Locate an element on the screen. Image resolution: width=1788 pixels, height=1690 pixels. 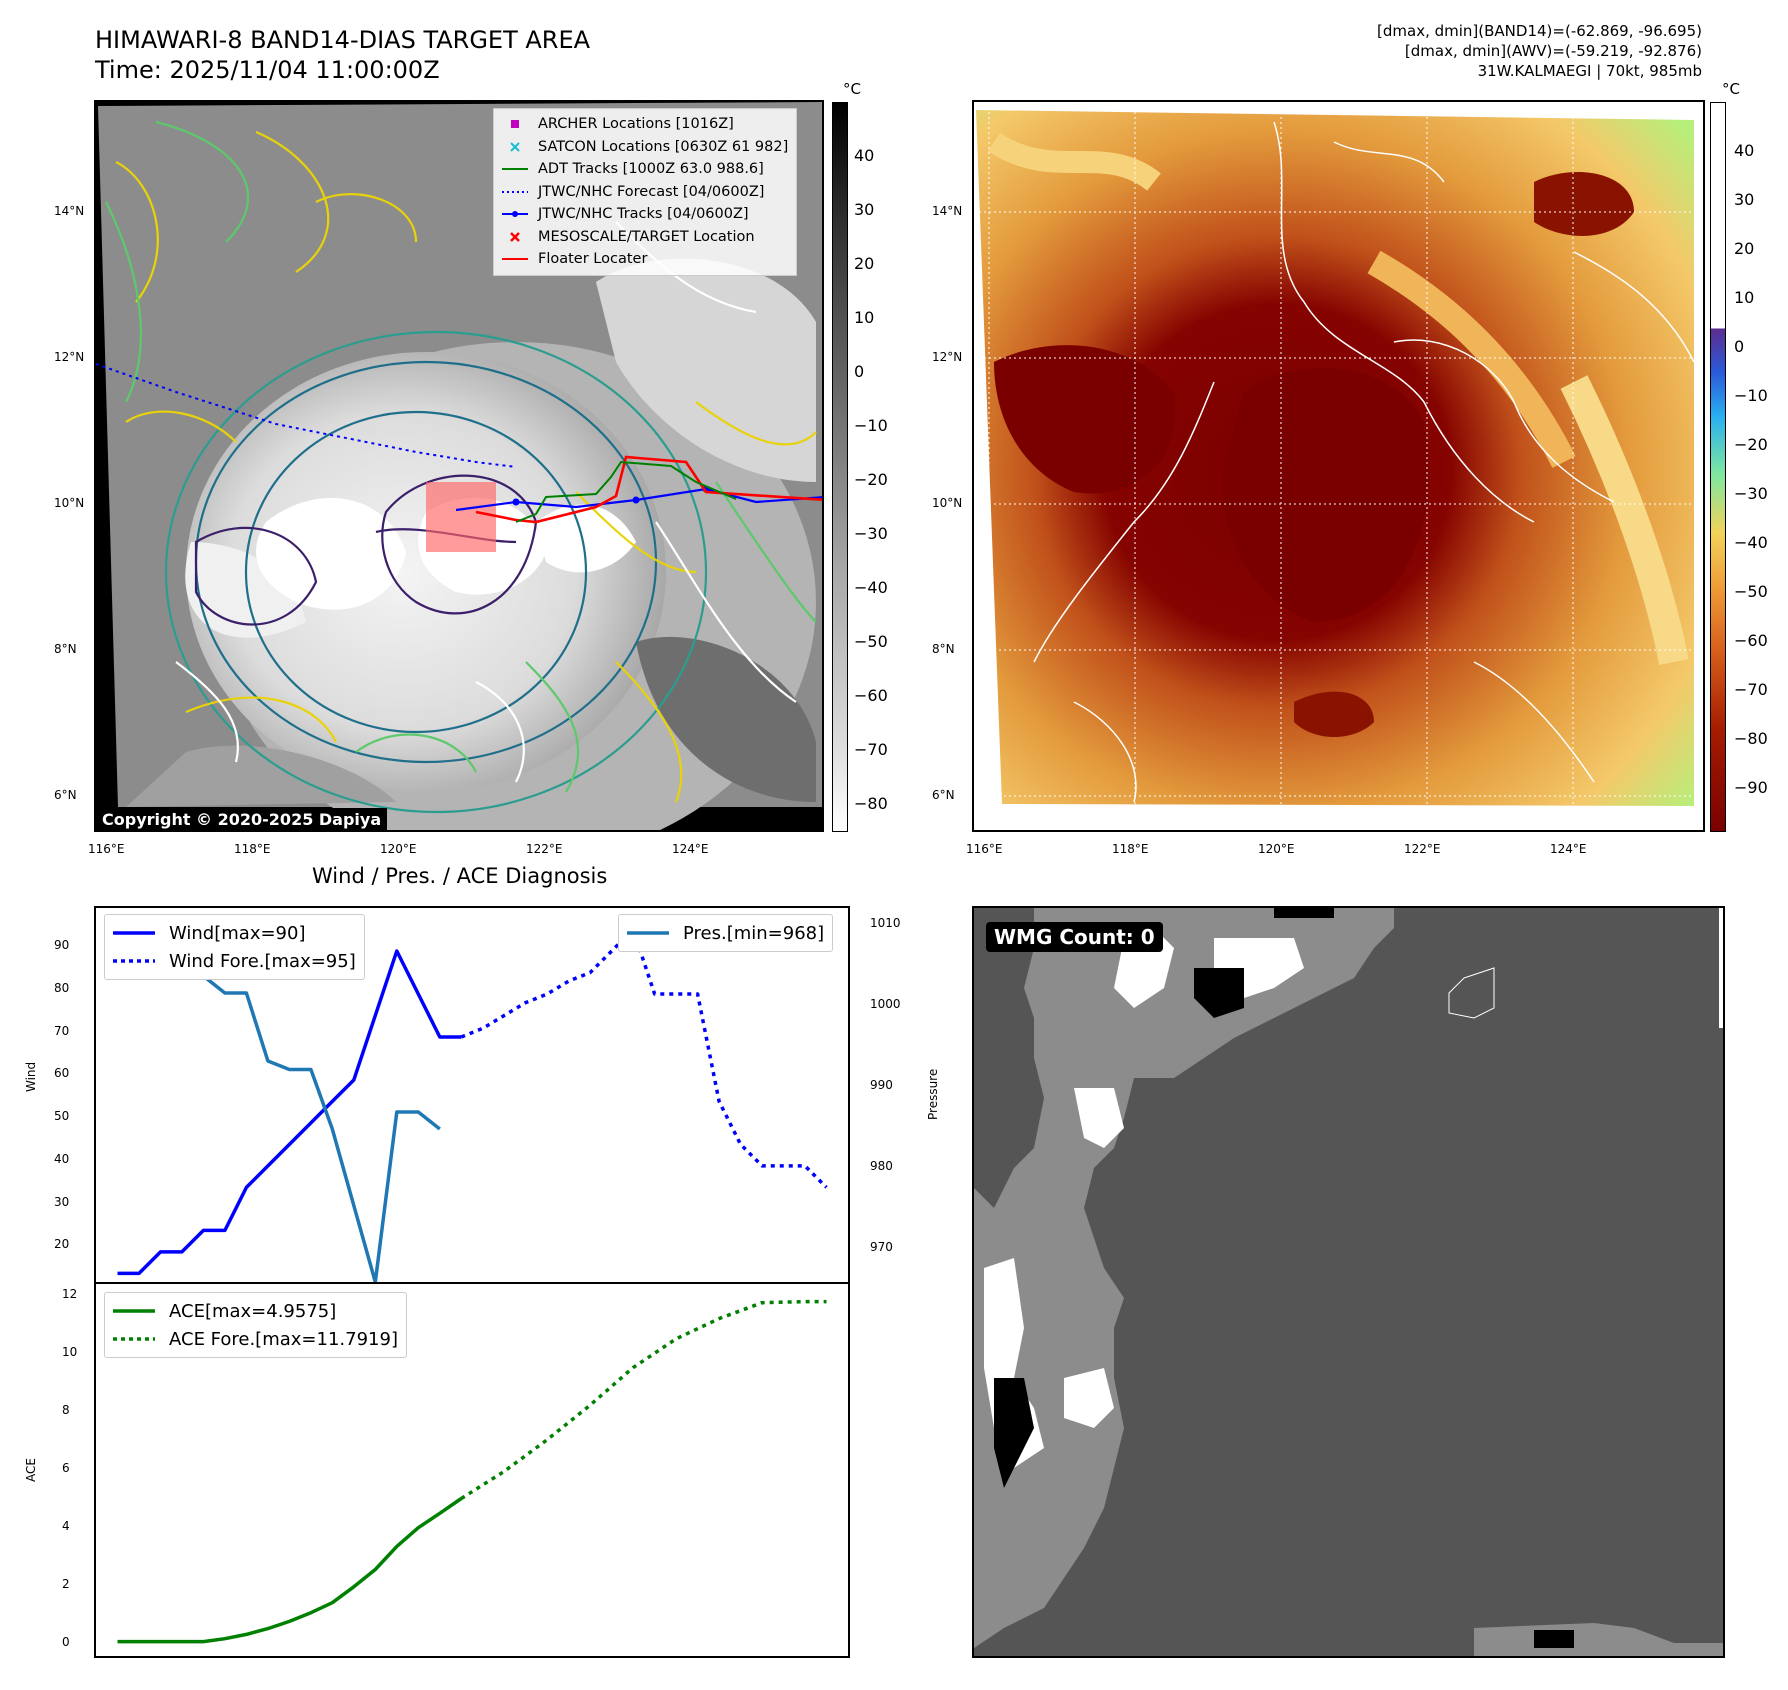
legend-ace: ACE[max=4.9575] is located at coordinates (255, 1311).